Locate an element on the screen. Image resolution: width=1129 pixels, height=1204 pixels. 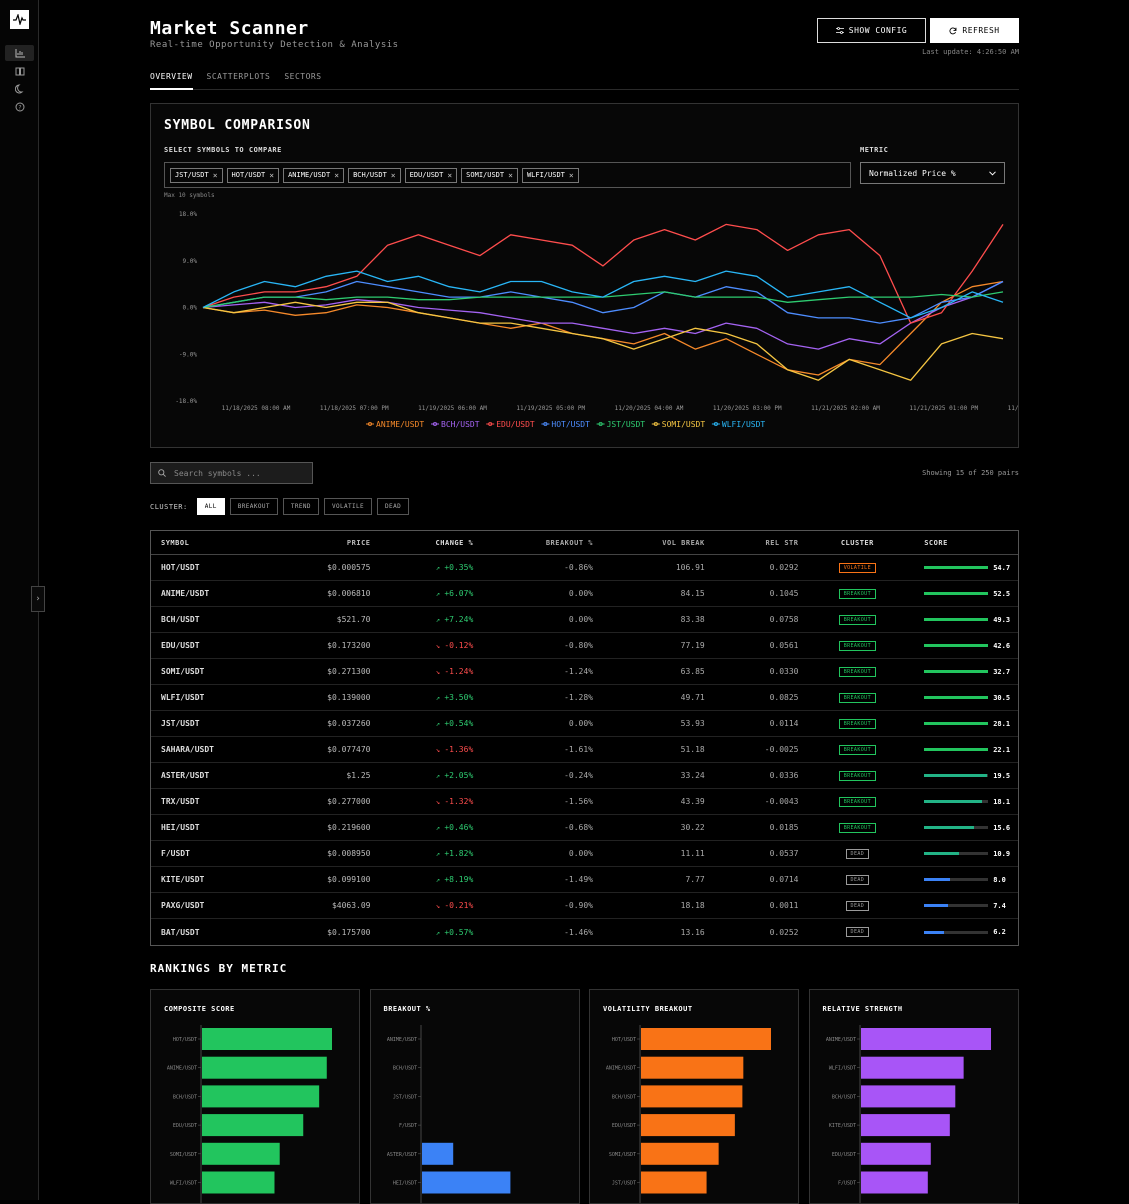
symbol-chip-label: HOT/USDT is located at coordinates (248, 175).